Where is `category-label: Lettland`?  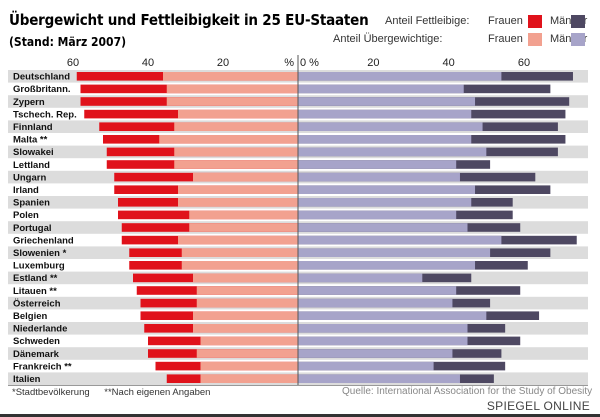
category-label: Lettland is located at coordinates (31, 165).